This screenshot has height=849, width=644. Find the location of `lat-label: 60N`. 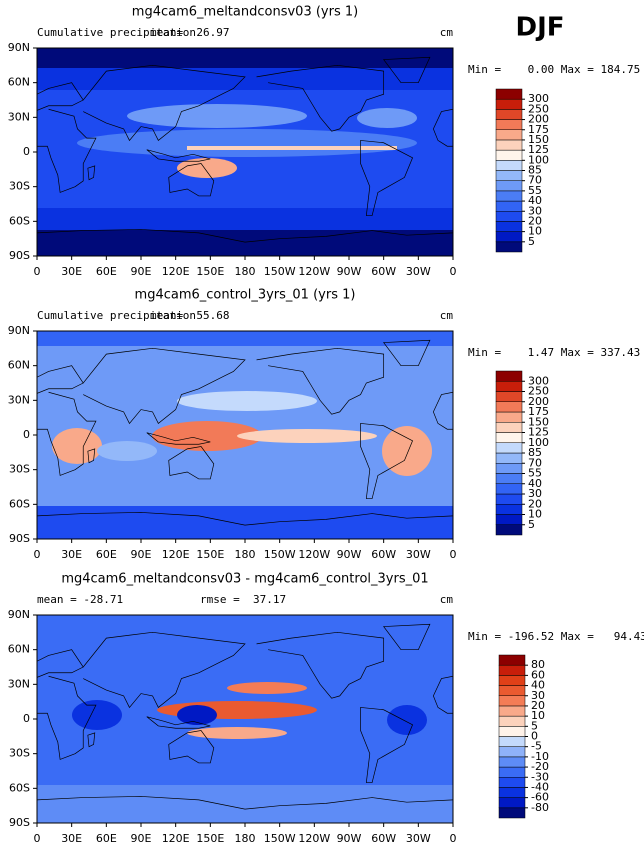

lat-label: 60N is located at coordinates (19, 649).